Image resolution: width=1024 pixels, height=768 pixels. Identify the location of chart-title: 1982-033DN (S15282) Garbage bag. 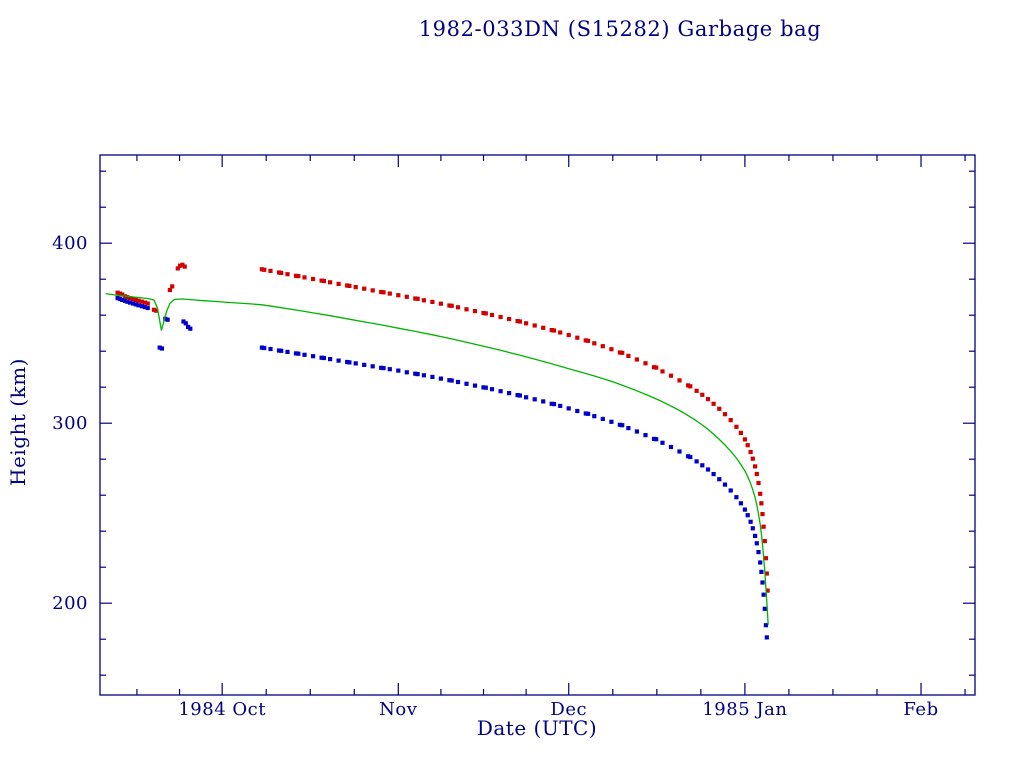
(620, 29).